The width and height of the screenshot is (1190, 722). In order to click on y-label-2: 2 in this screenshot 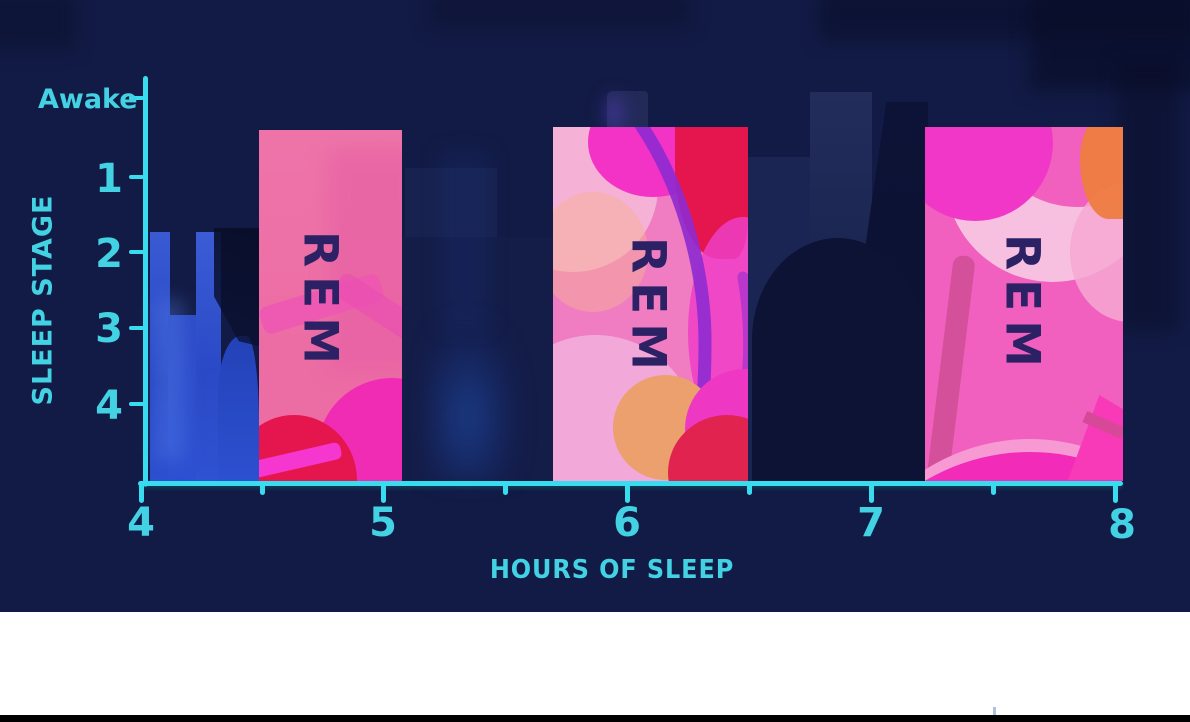, I will do `click(109, 254)`.